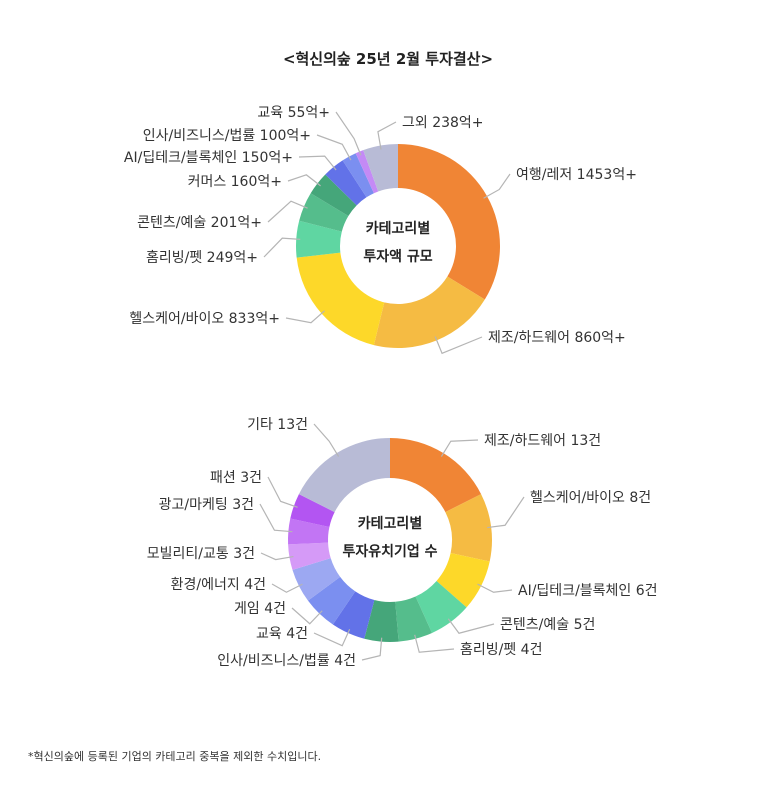  I want to click on slice-label: 제조/하드웨어 860억+, so click(557, 338).